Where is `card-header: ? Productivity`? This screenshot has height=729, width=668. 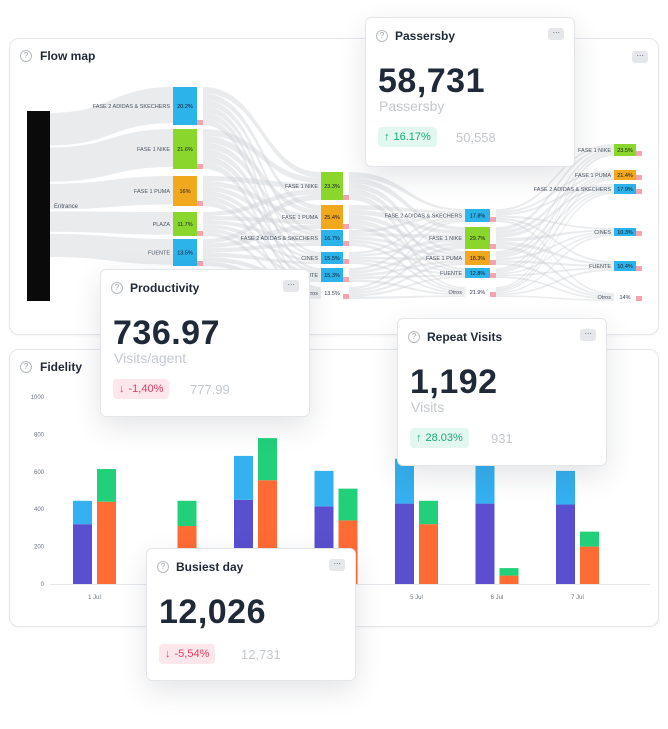 card-header: ? Productivity is located at coordinates (155, 288).